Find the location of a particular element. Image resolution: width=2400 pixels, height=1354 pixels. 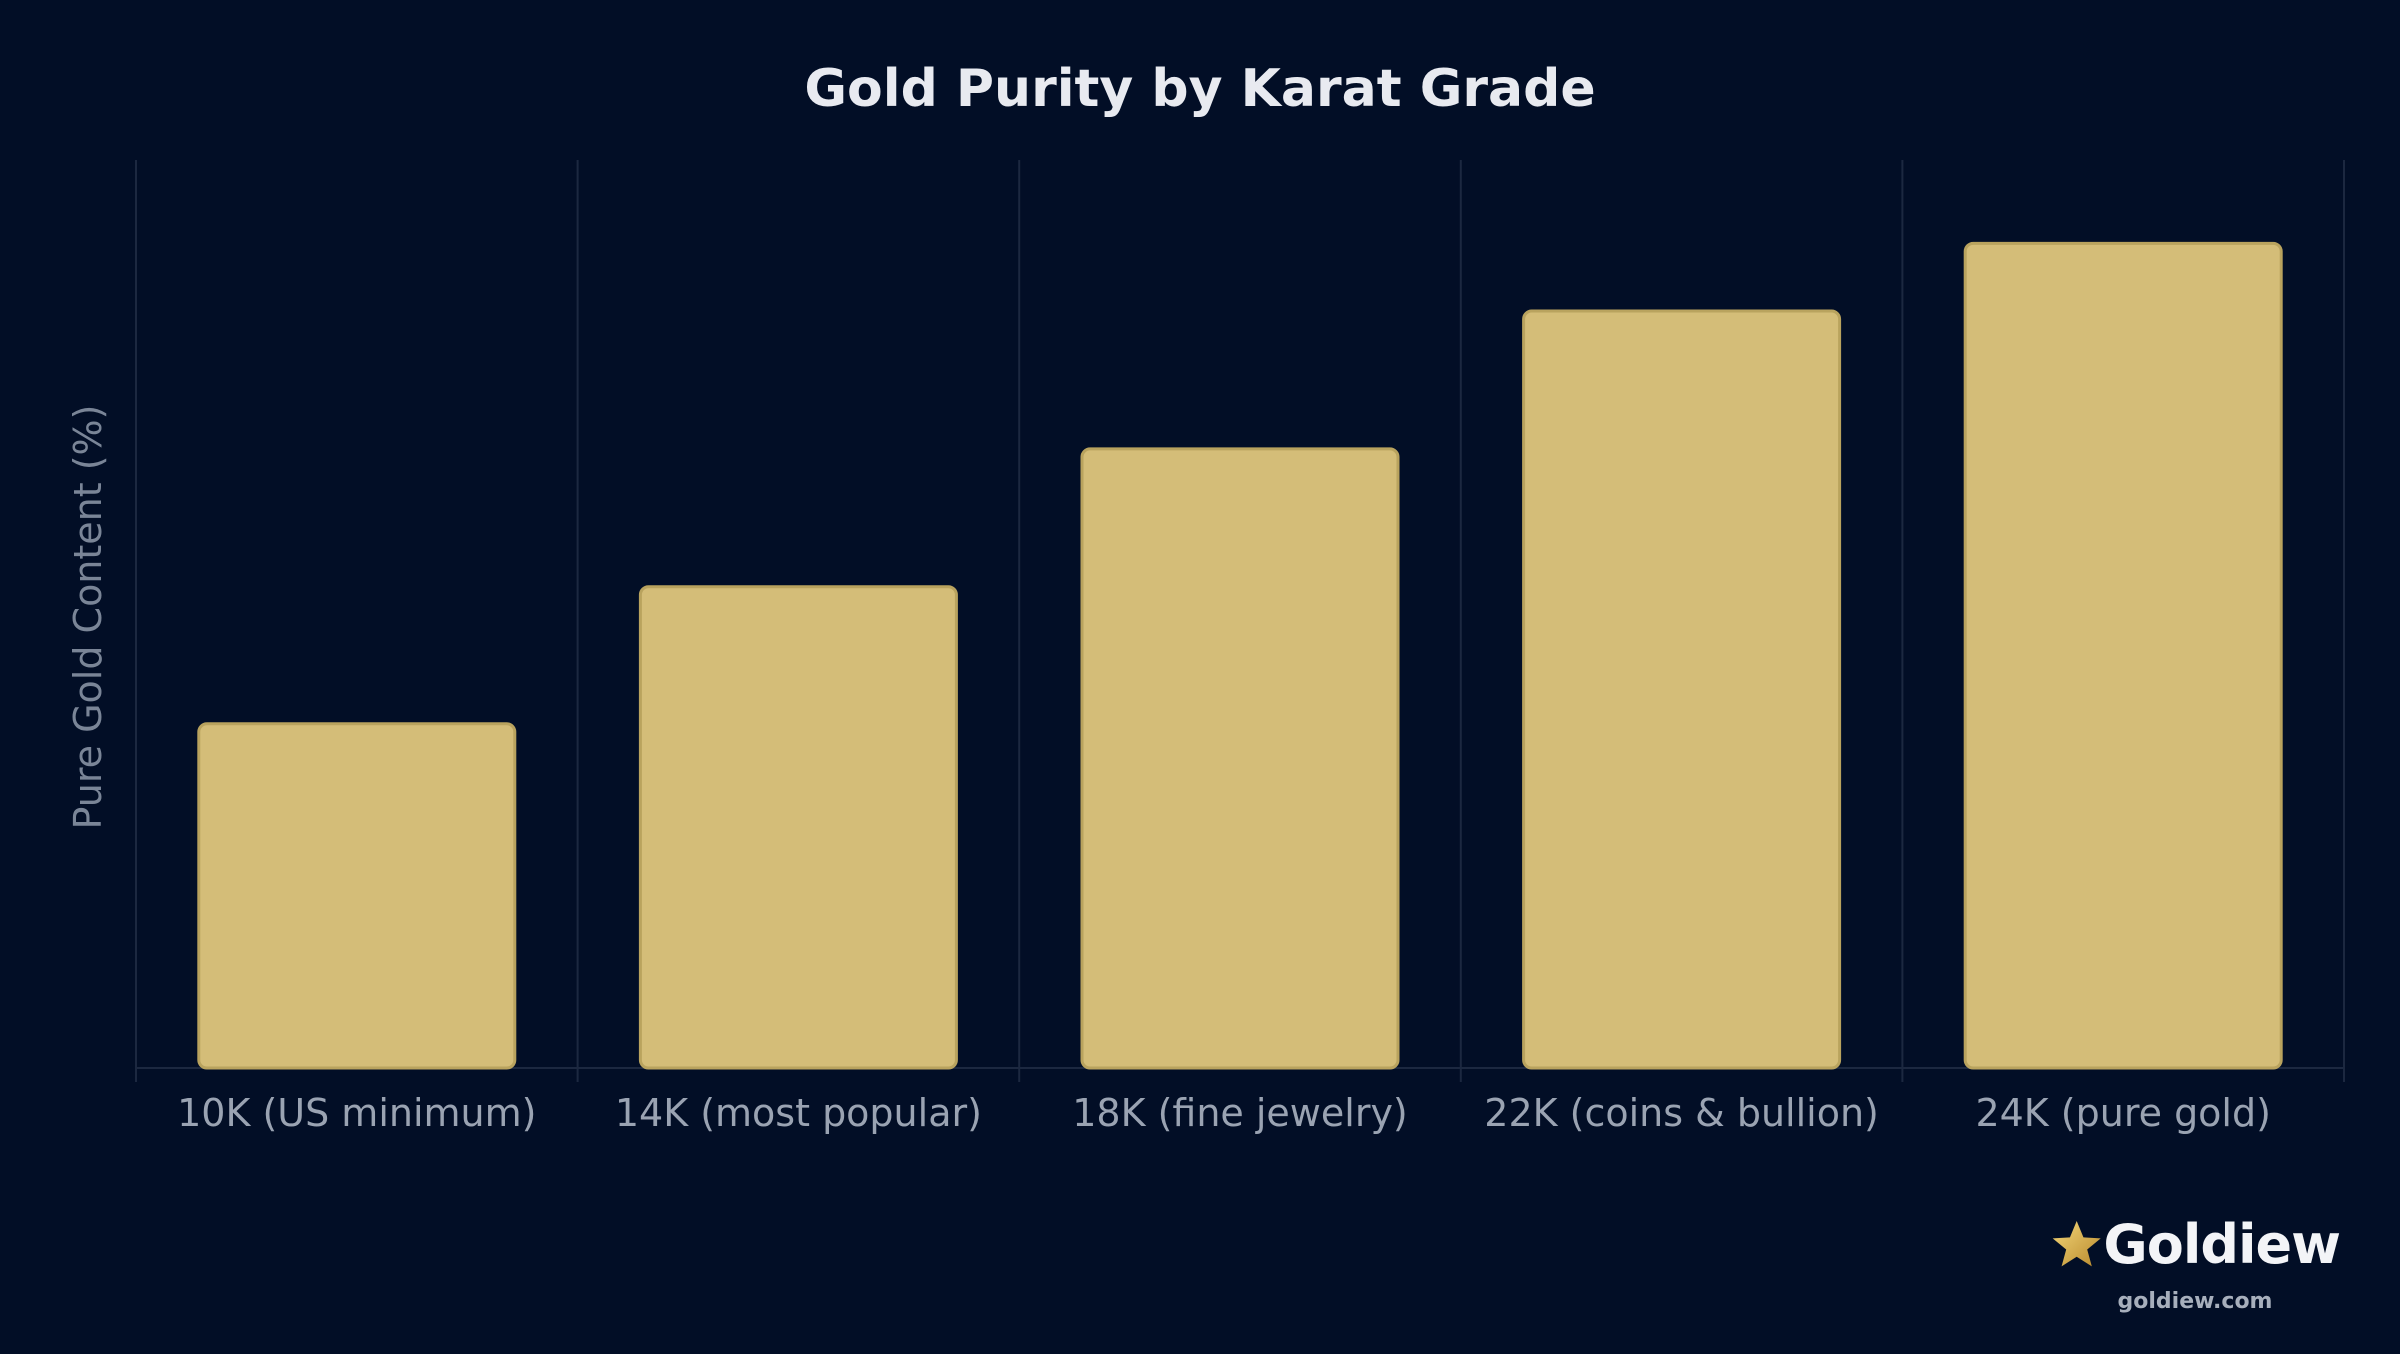

brand-logo: Goldiew goldiew.com is located at coordinates (2195, 1263).